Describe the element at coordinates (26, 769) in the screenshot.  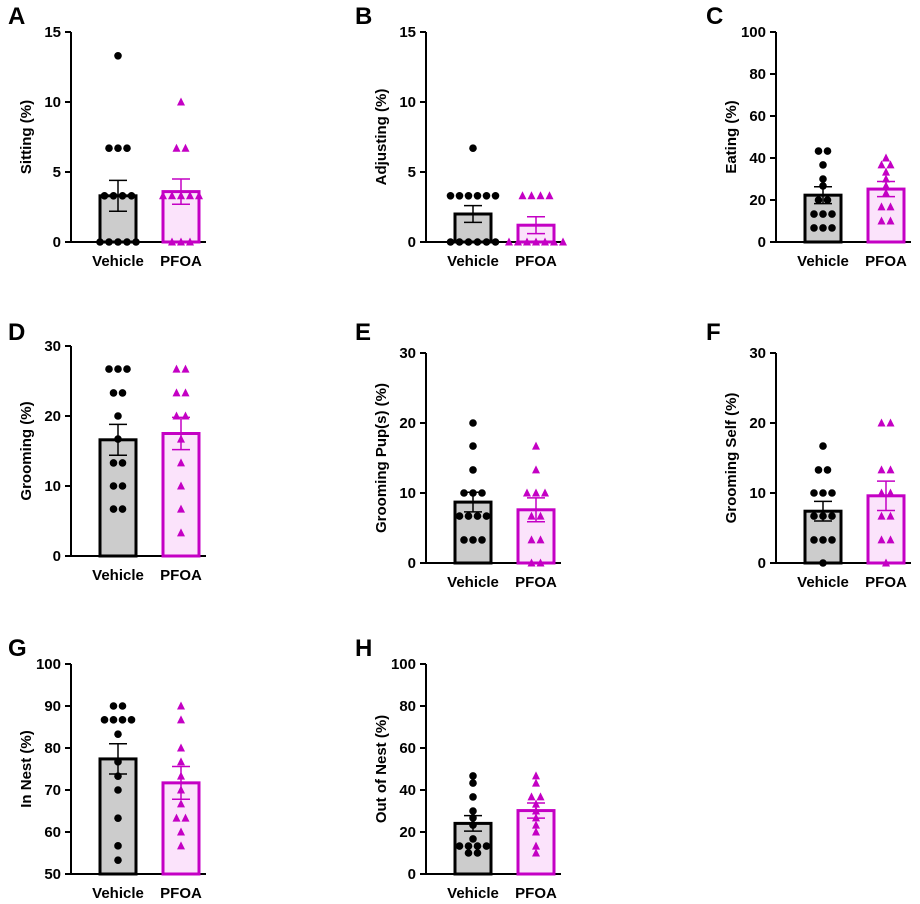
I see `y-axis-title: In Nest (%)` at that location.